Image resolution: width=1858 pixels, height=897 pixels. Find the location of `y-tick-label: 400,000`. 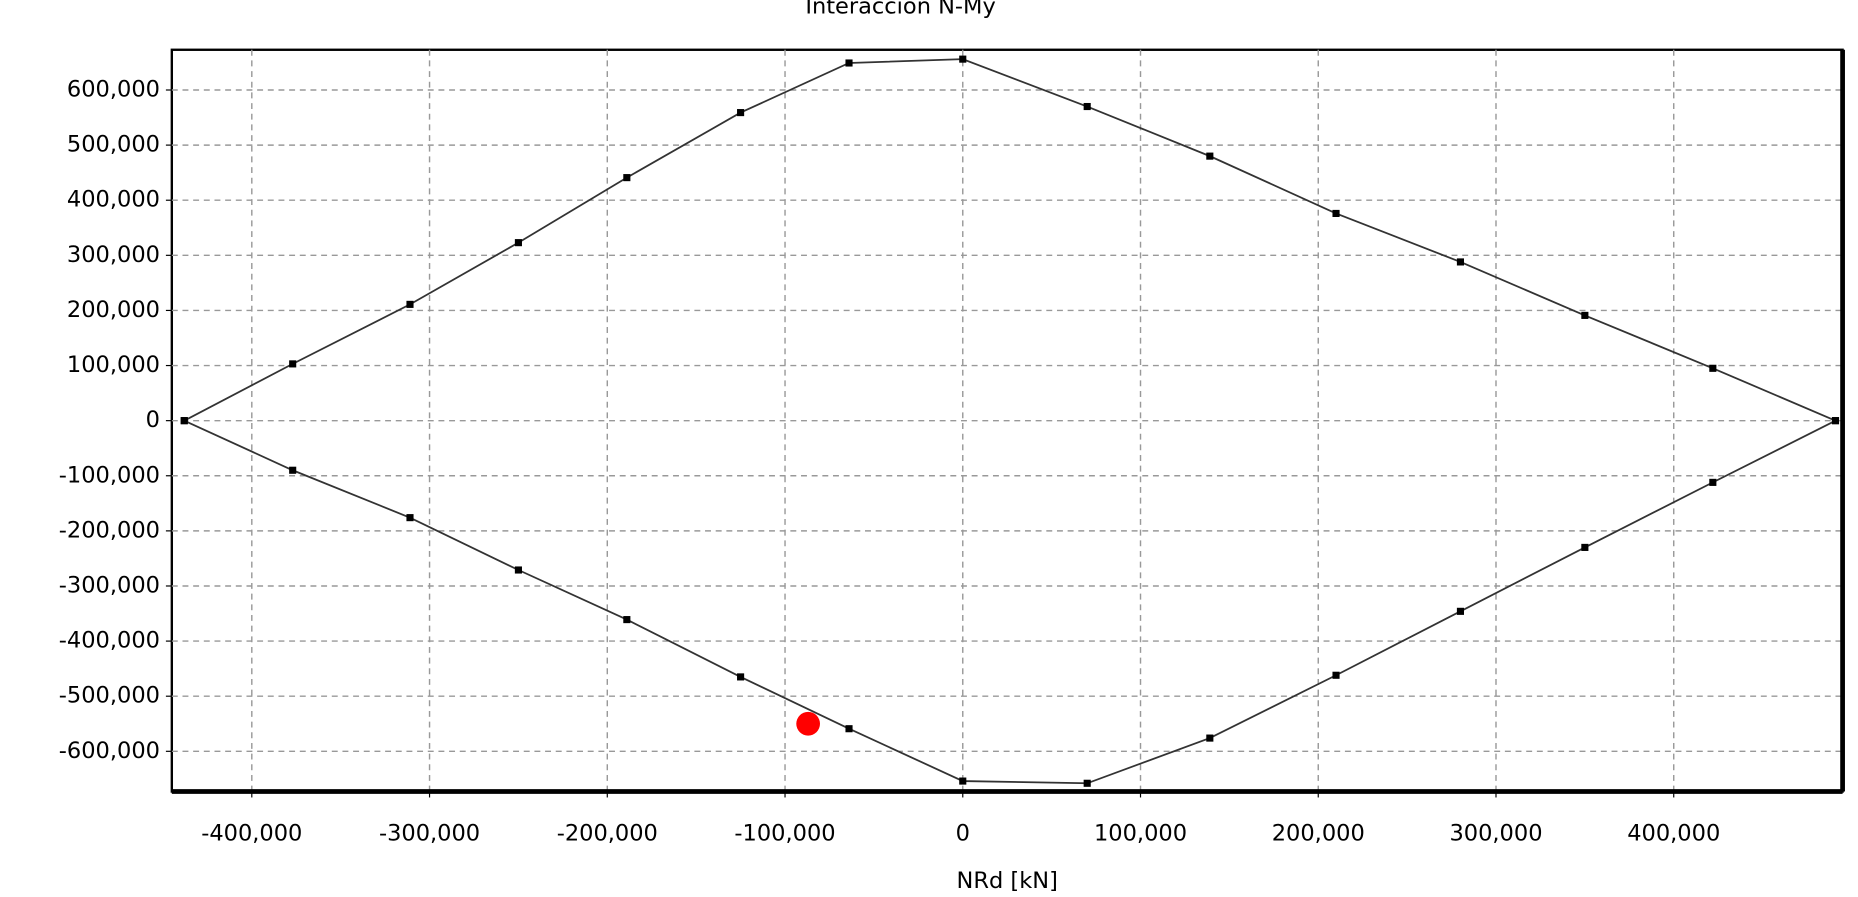

y-tick-label: 400,000 is located at coordinates (113, 200).